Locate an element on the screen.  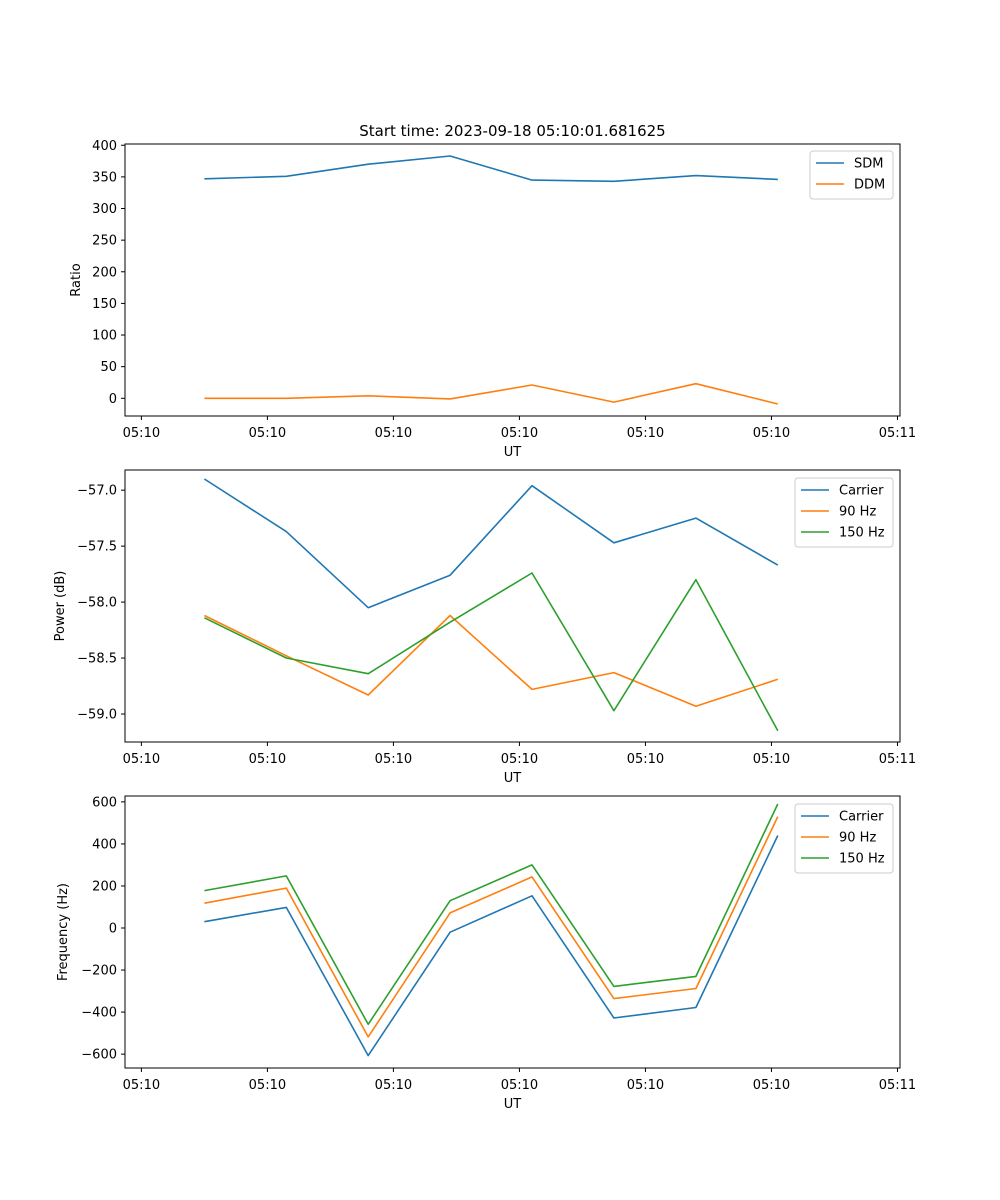
figure-title: Start time: 2023-09-18 05:10:01.681625 is located at coordinates (512, 131).